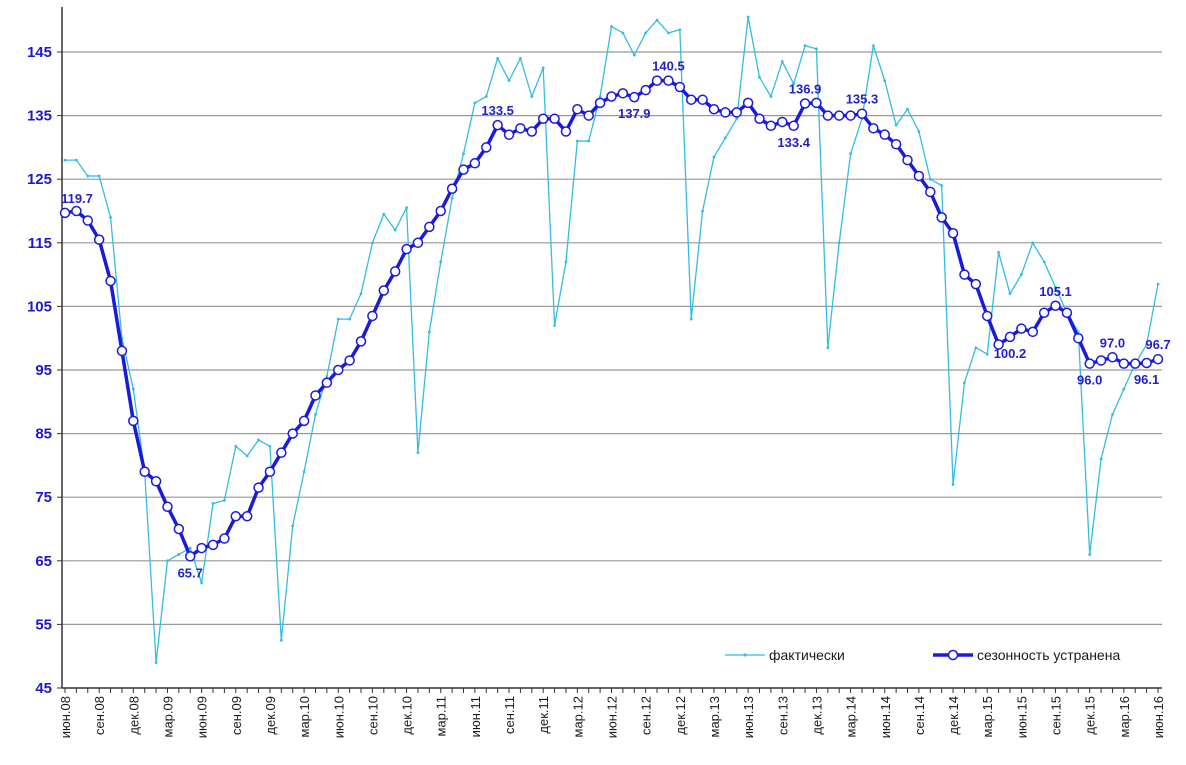 This screenshot has height=765, width=1186. What do you see at coordinates (543, 715) in the screenshot?
I see `x-tick-label: дек.11` at bounding box center [543, 715].